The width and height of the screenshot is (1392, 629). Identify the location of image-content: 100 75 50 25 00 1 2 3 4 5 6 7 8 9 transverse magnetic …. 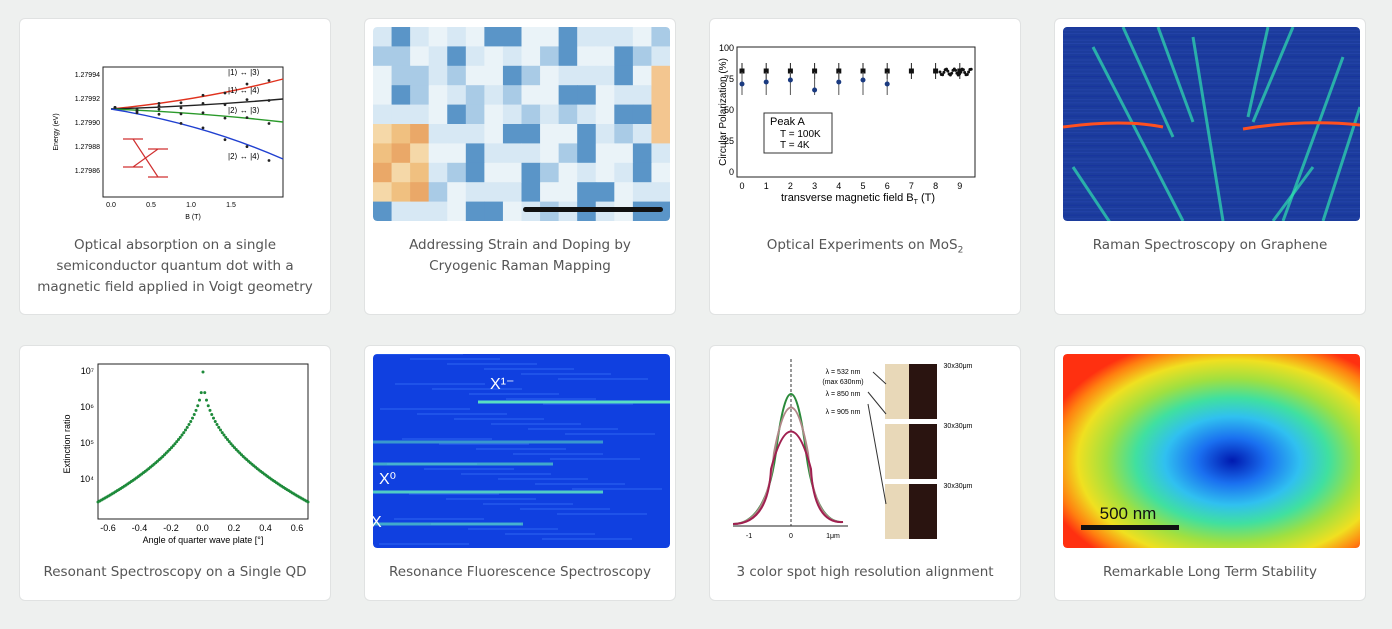
(866, 124).